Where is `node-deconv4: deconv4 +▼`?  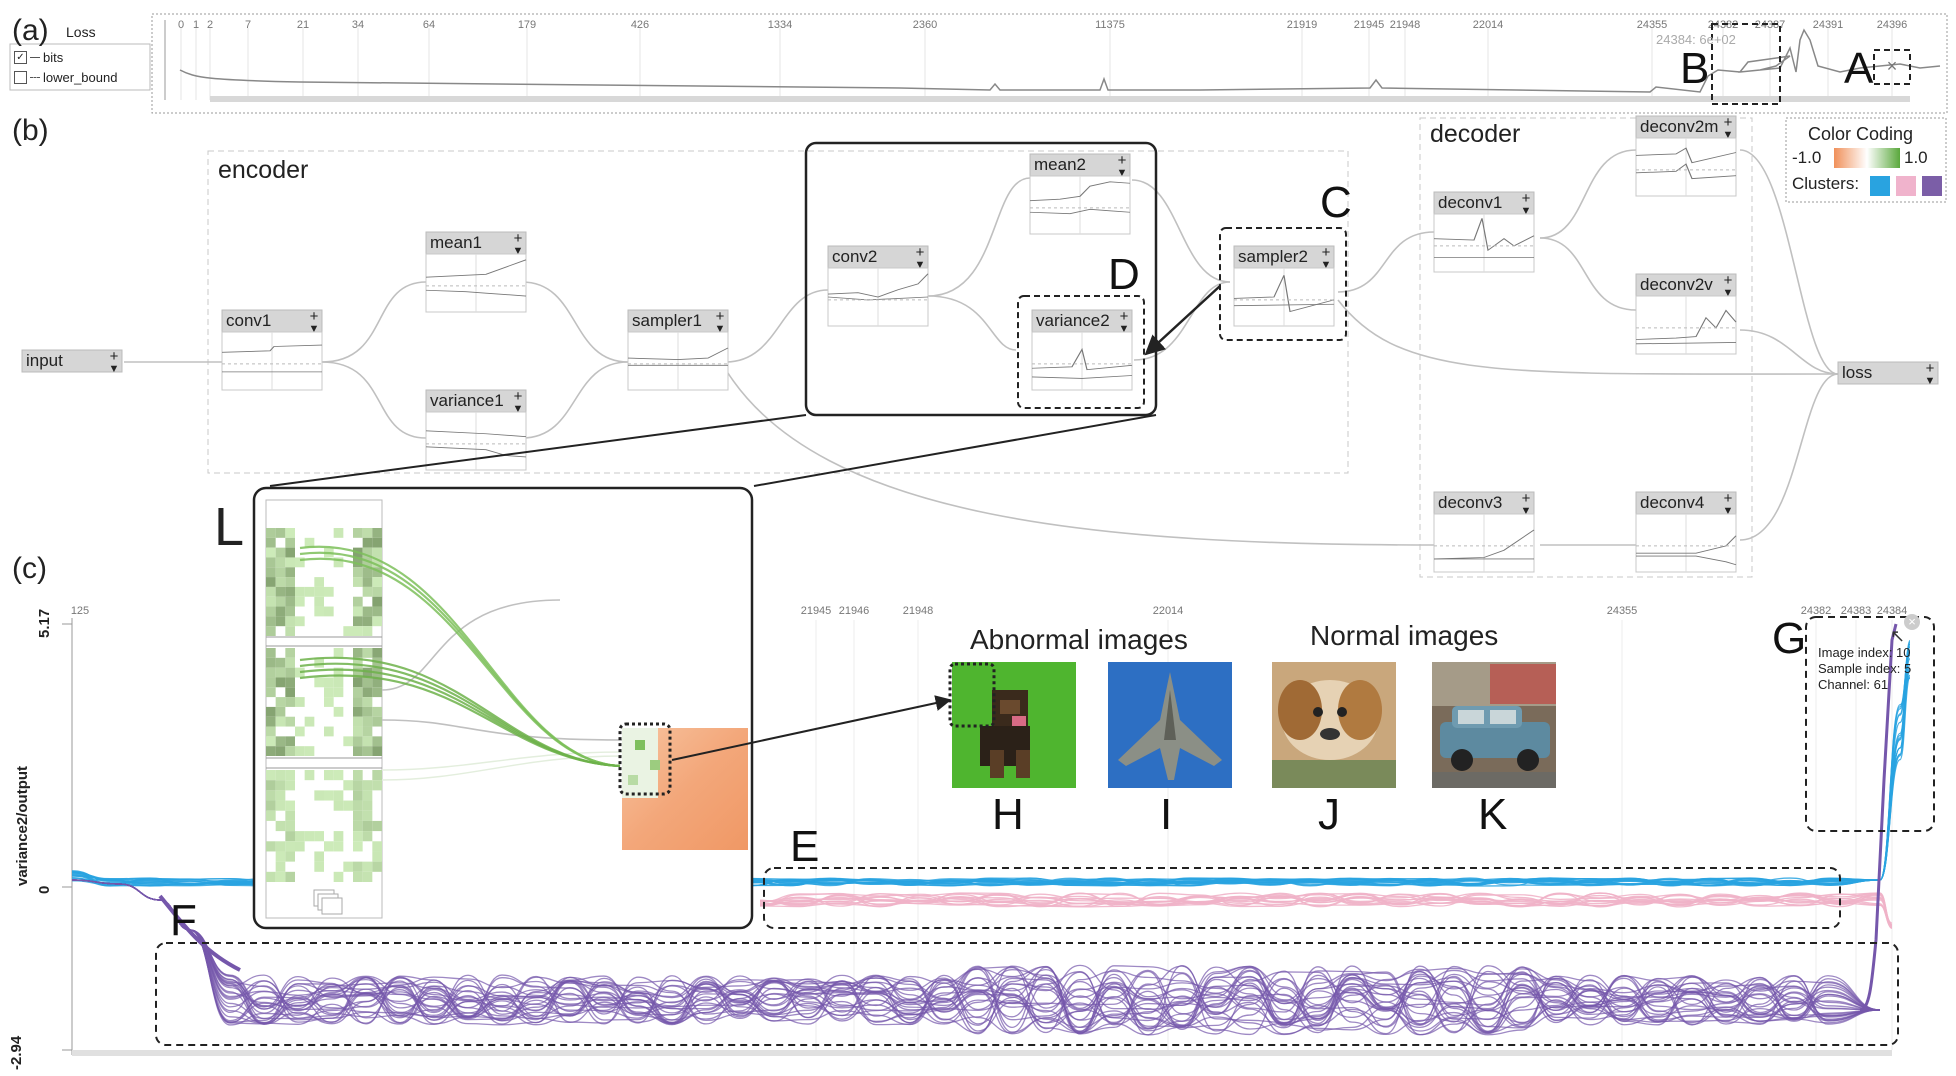
node-deconv4: deconv4 +▼ is located at coordinates (1686, 531).